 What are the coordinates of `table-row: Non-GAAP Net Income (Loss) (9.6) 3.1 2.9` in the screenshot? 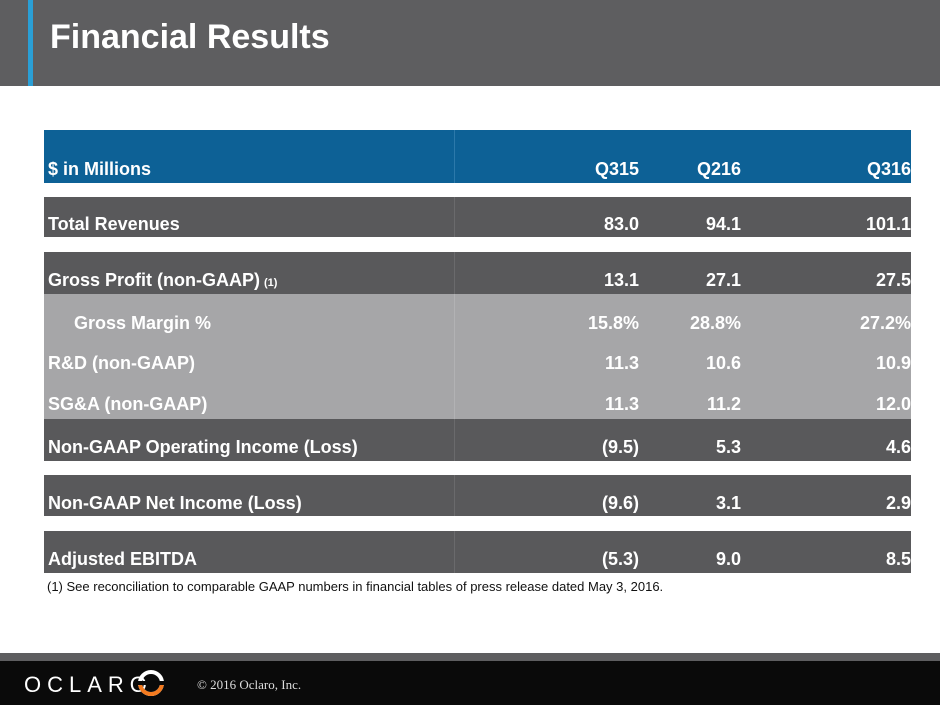 It's located at (477, 495).